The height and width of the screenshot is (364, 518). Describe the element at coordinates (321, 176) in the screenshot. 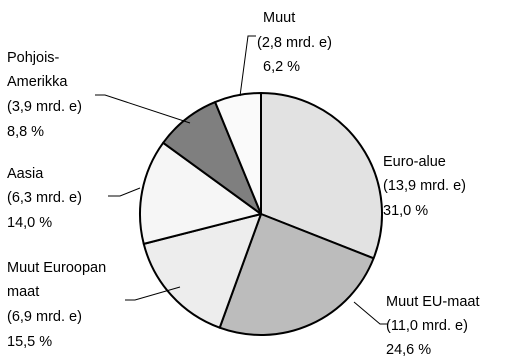

I see `pie-slice-euro-alue` at that location.